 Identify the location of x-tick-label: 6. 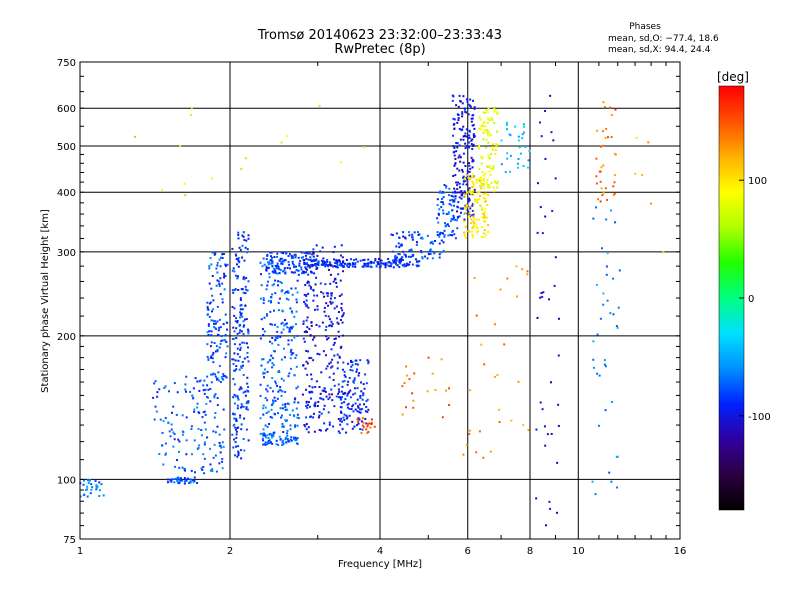
(468, 551).